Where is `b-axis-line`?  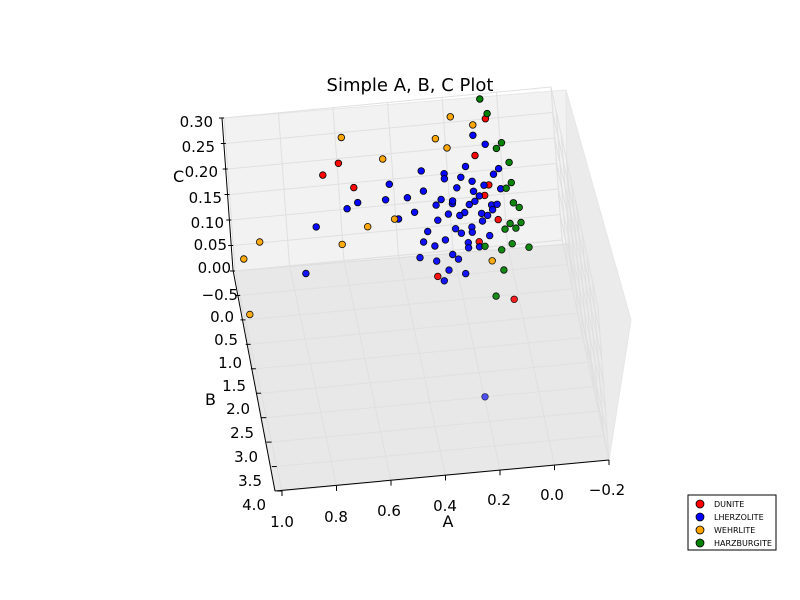 b-axis-line is located at coordinates (254, 380).